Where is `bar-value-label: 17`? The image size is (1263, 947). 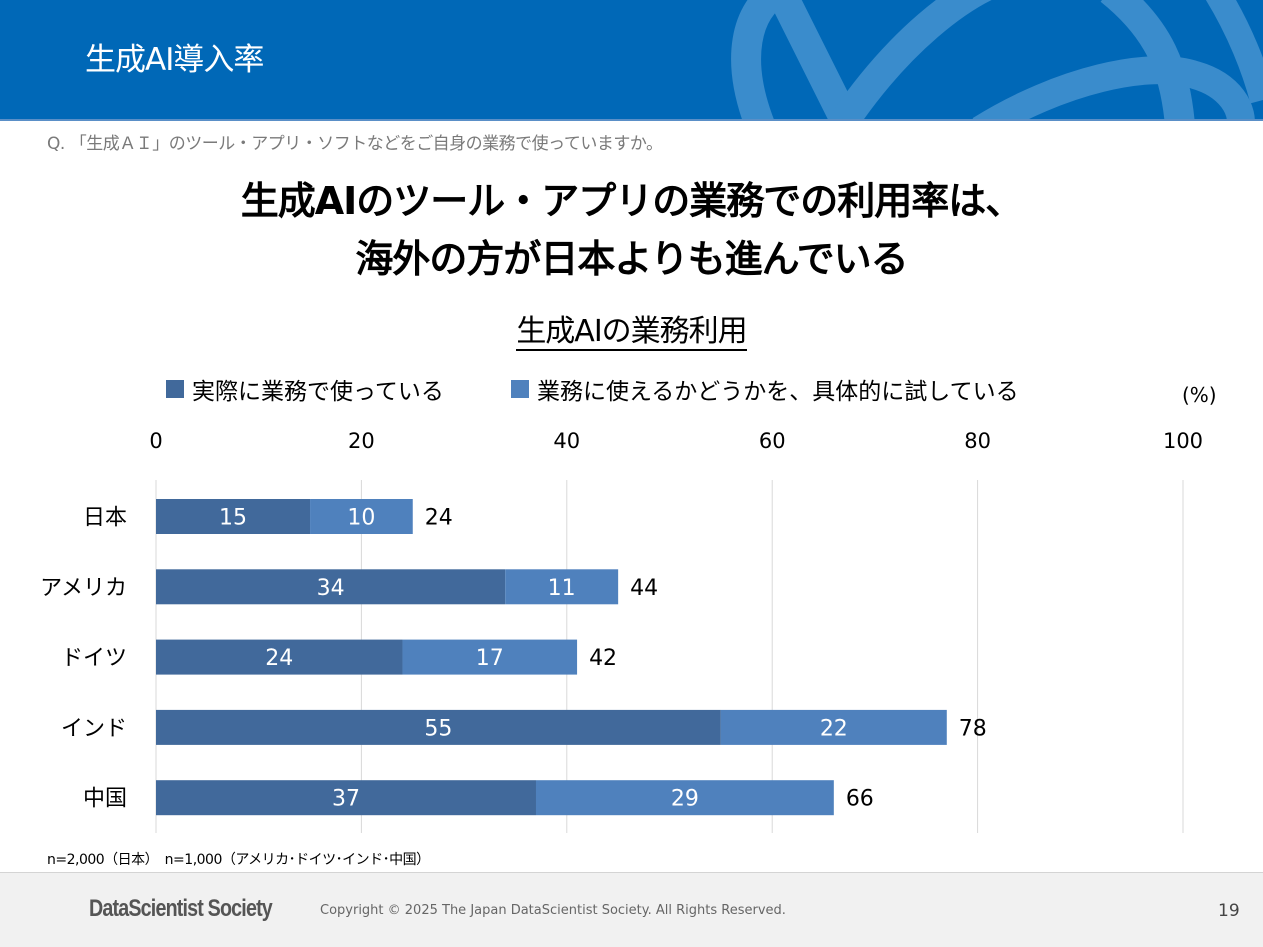 bar-value-label: 17 is located at coordinates (490, 658).